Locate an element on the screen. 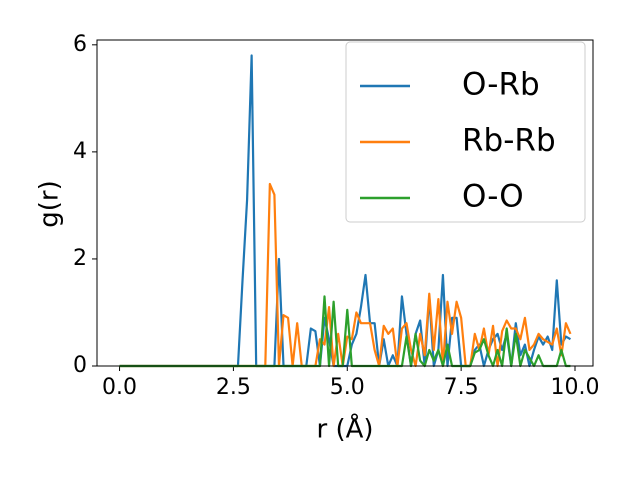 Image resolution: width=640 pixels, height=480 pixels. legend: O-Rb Rb-Rb O-O is located at coordinates (465, 132).